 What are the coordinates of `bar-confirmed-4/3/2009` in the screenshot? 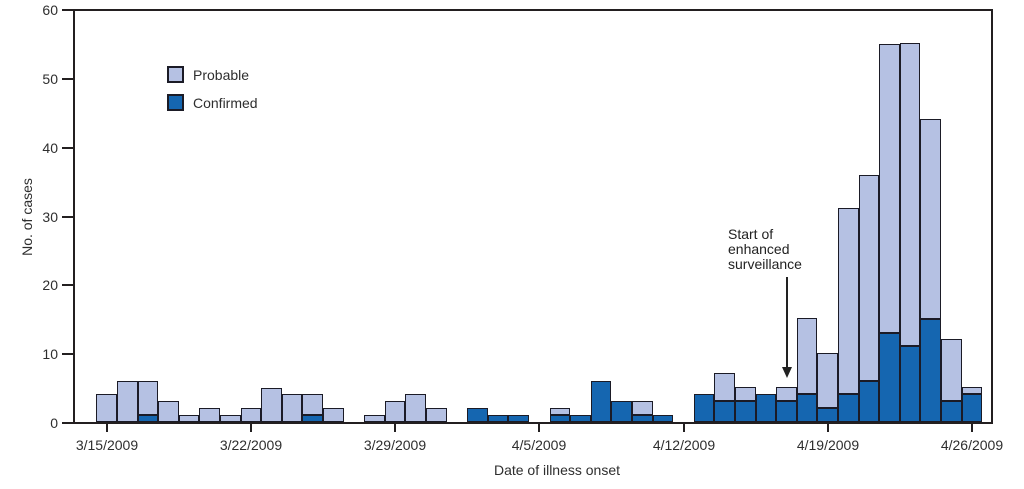 It's located at (498, 418).